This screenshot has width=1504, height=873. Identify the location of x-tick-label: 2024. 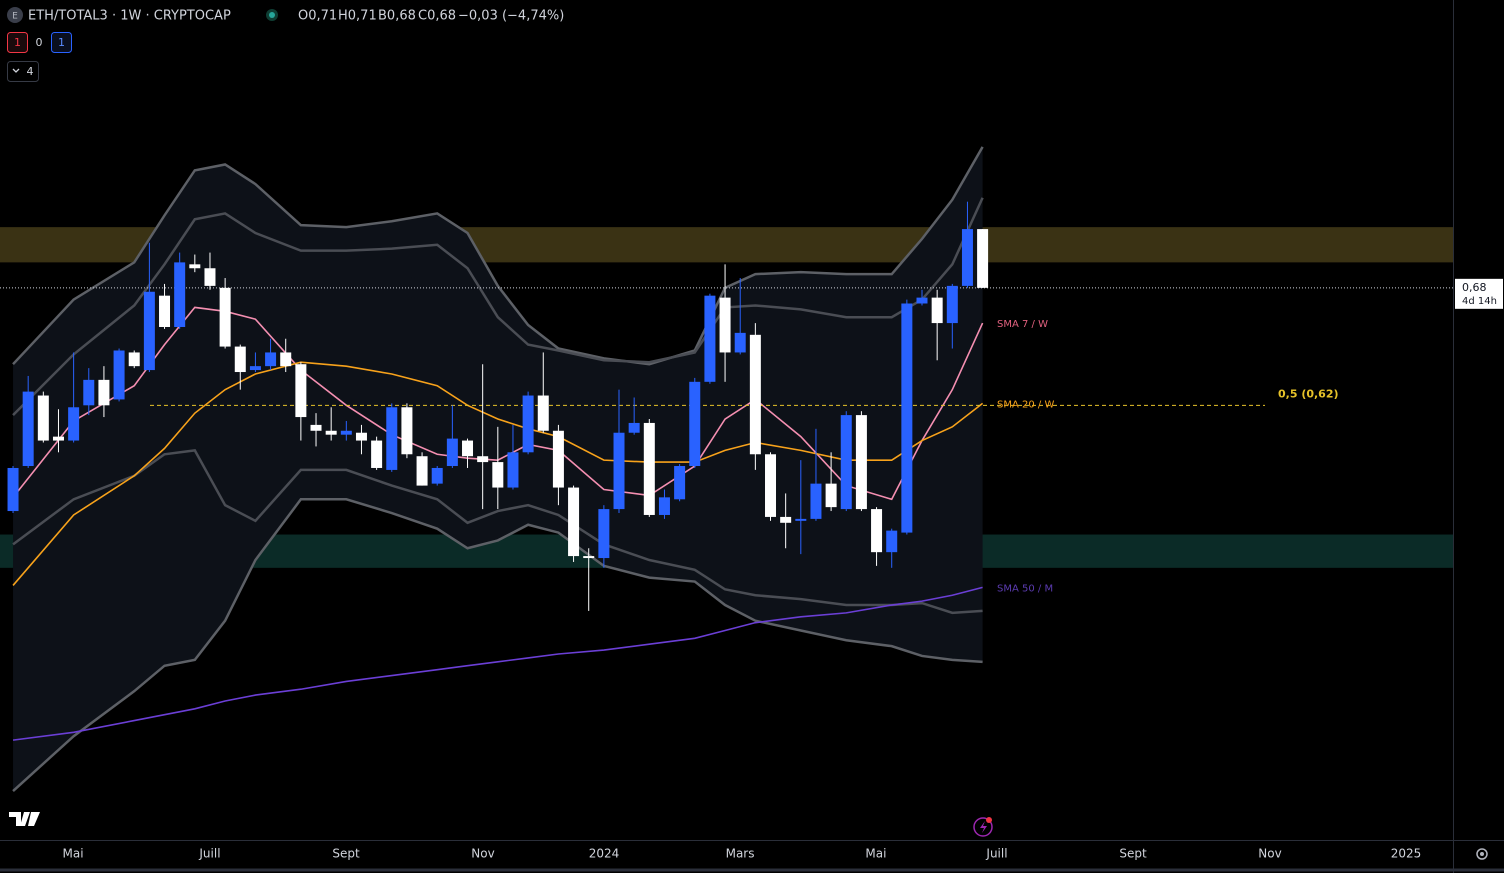
(604, 854).